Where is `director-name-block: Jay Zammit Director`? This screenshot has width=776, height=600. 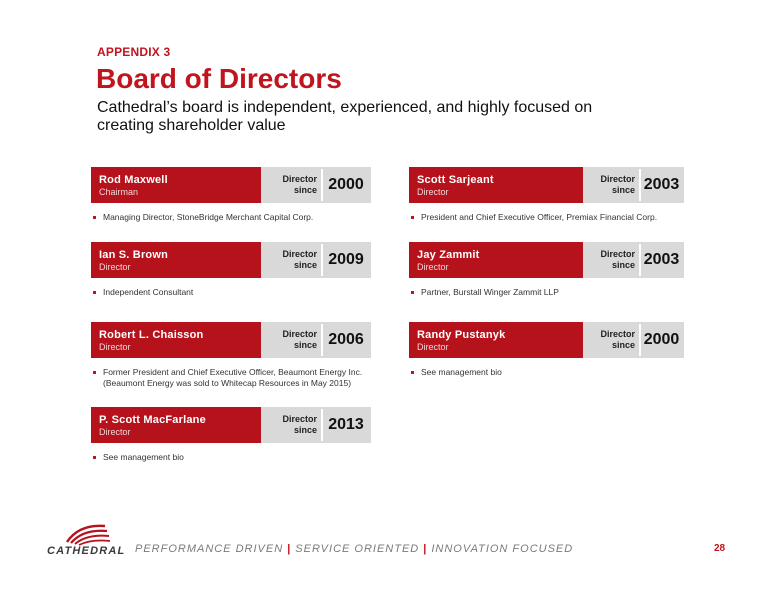
director-name-block: Jay Zammit Director is located at coordinates (496, 260).